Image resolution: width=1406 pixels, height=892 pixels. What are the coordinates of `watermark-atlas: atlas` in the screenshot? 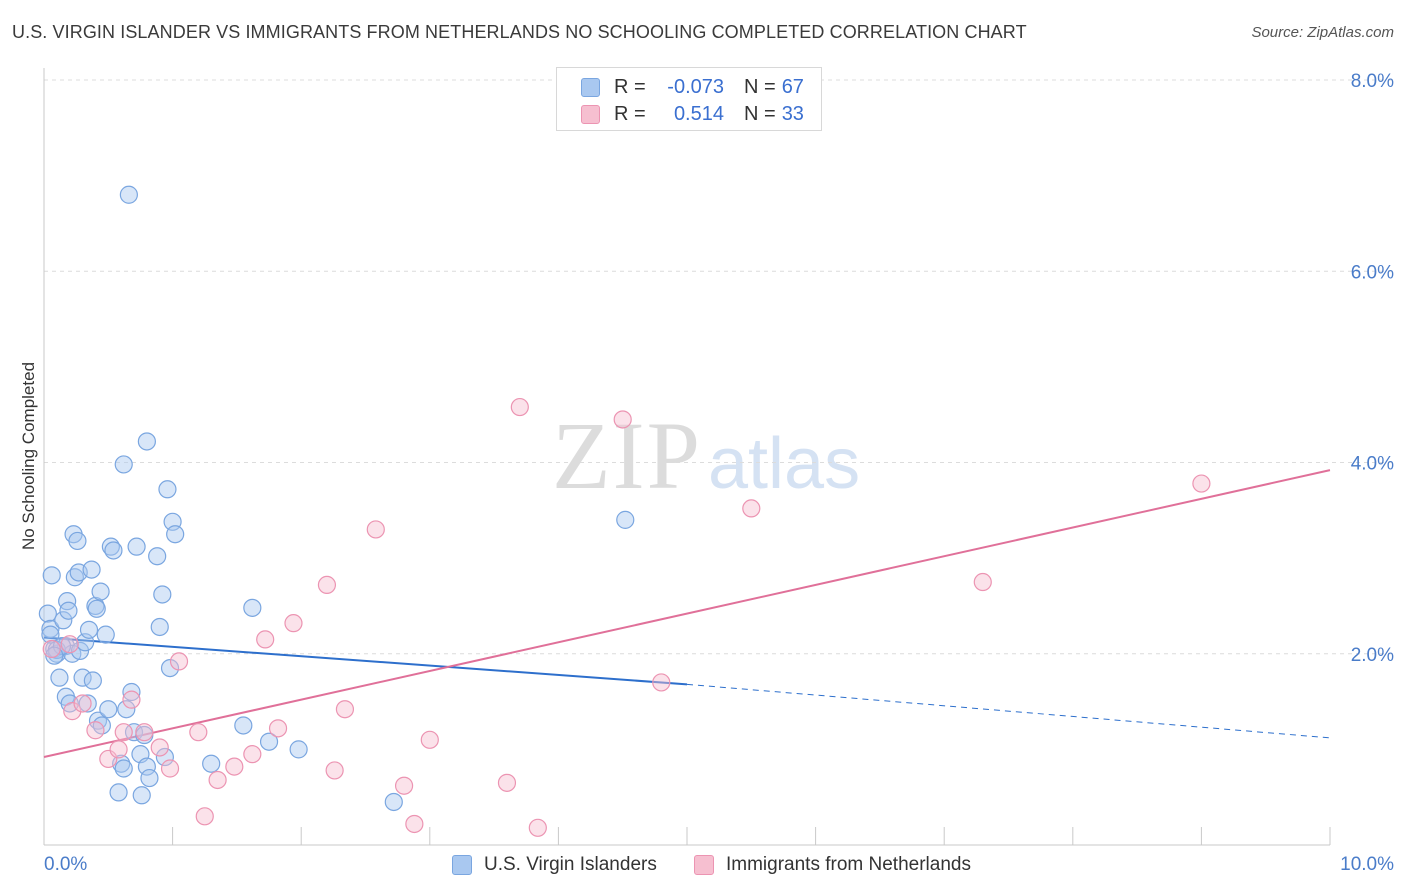 It's located at (784, 464).